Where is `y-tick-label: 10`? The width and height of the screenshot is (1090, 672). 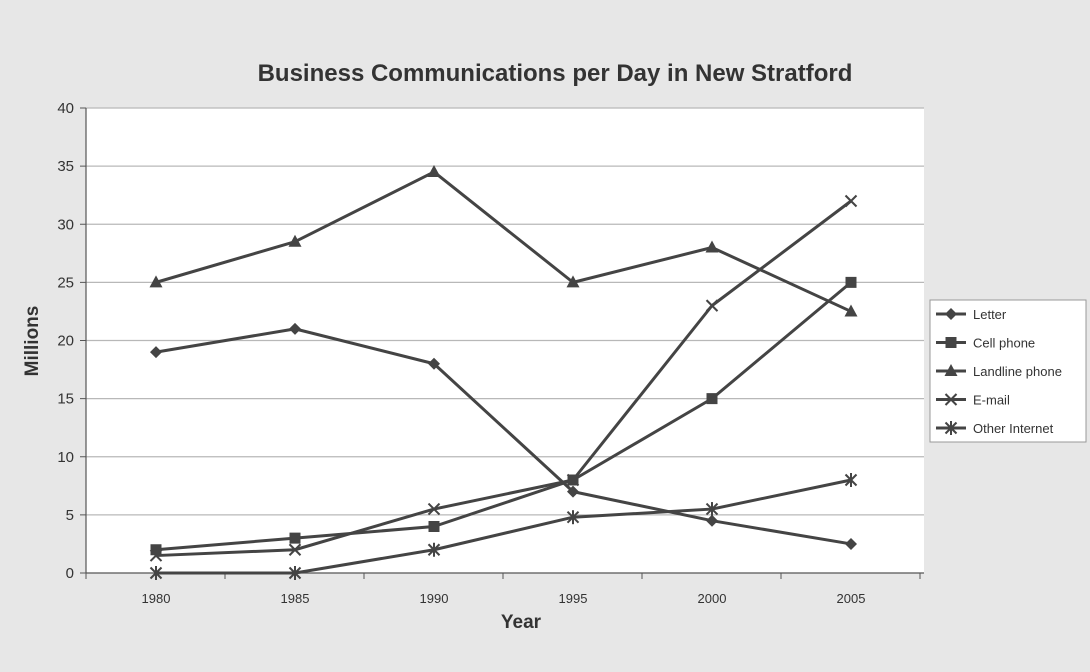
y-tick-label: 10 is located at coordinates (65, 457).